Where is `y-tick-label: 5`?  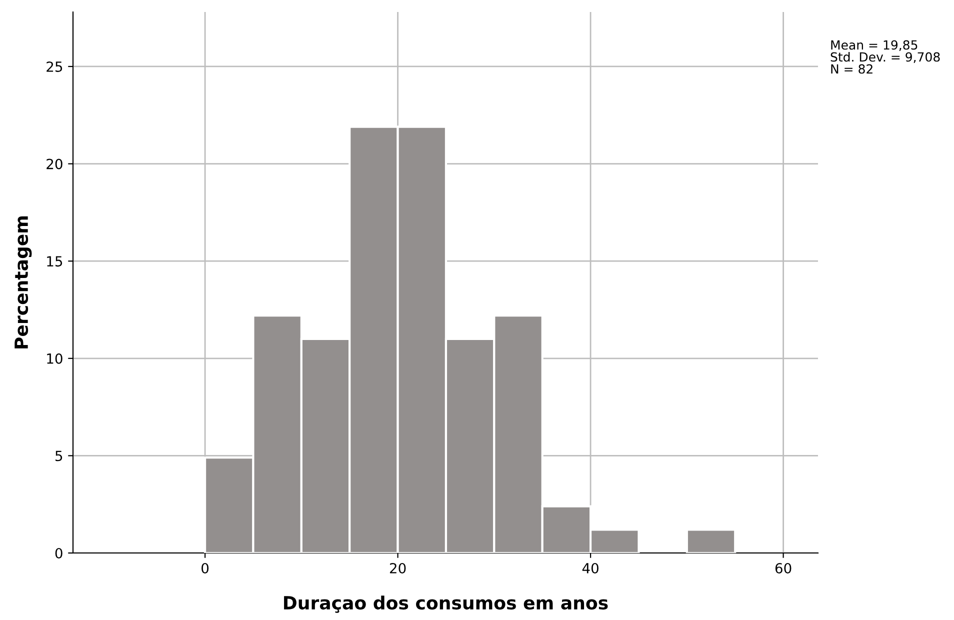
y-tick-label: 5 is located at coordinates (59, 456).